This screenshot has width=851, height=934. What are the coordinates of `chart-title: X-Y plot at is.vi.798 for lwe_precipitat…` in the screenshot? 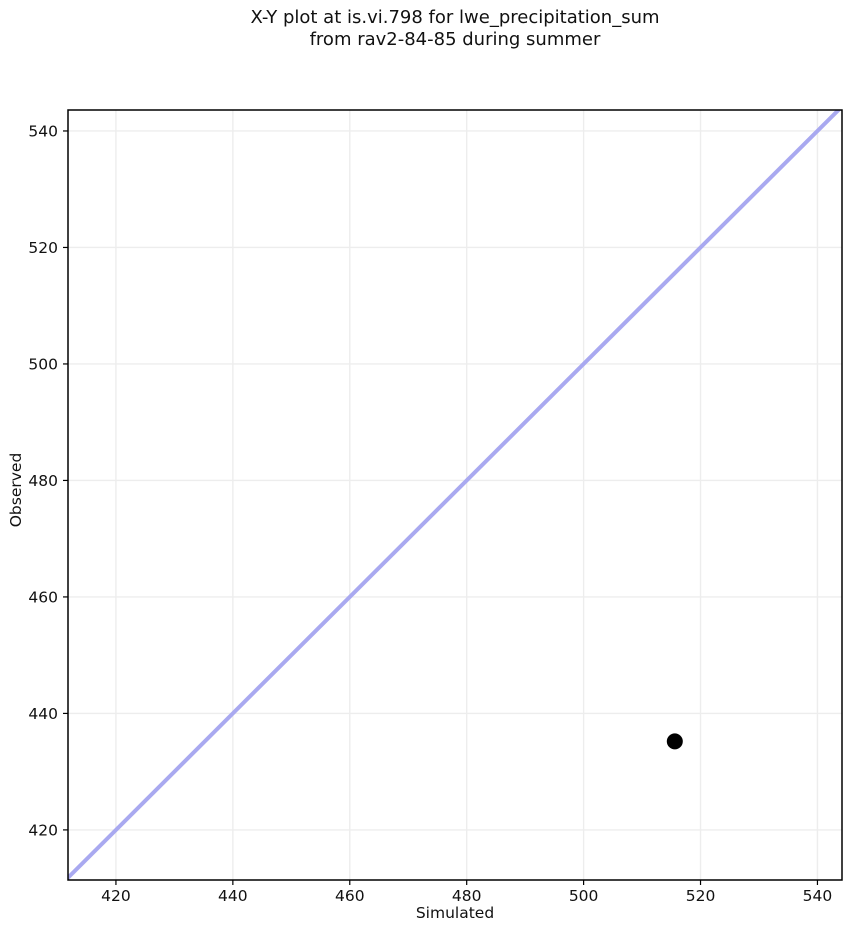 It's located at (455, 29).